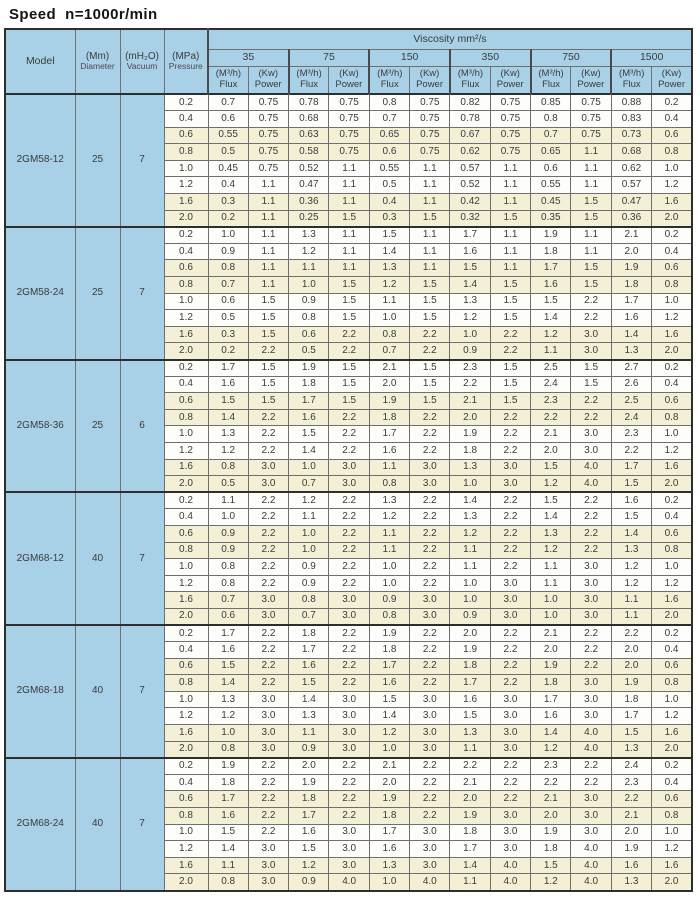 Image resolution: width=700 pixels, height=898 pixels. What do you see at coordinates (186, 500) in the screenshot?
I see `pressure-value-cell: 0.2` at bounding box center [186, 500].